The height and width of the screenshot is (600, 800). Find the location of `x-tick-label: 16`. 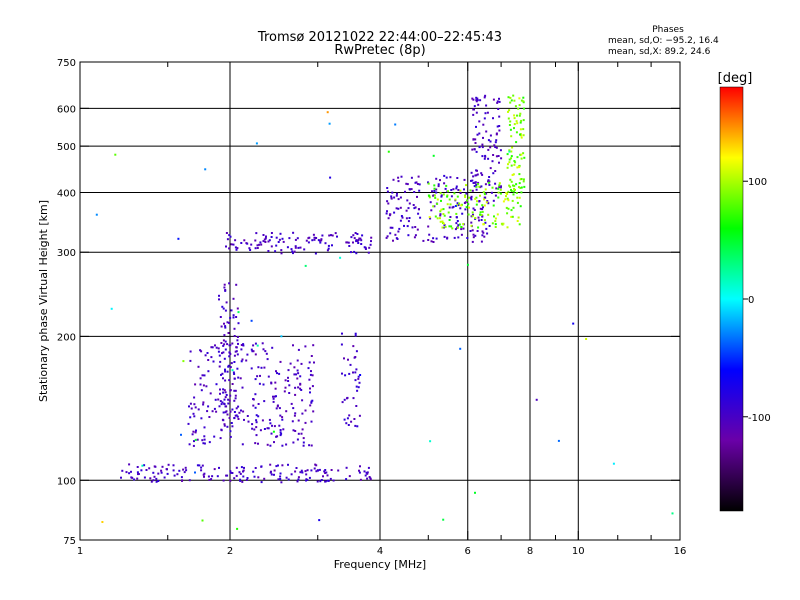

x-tick-label: 16 is located at coordinates (680, 551).